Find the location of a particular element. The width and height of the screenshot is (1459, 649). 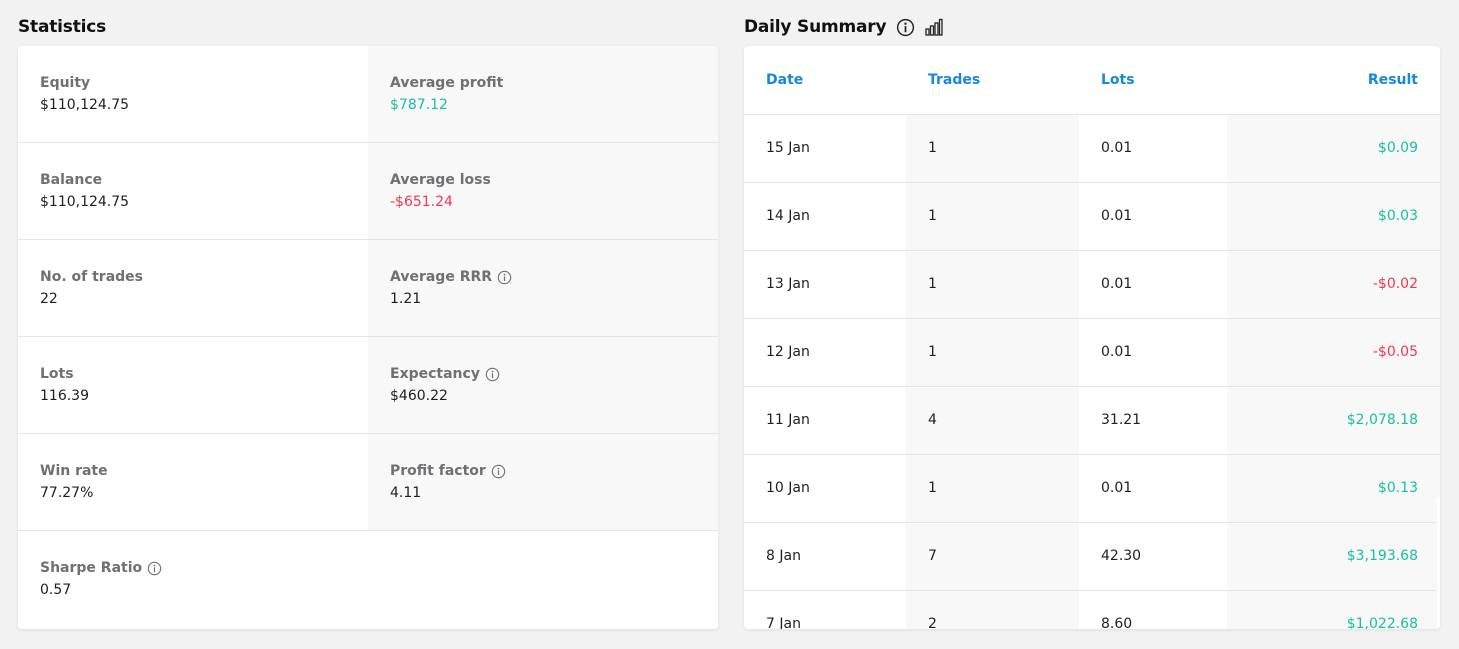

table-row: 7 Jan 2 8.60 $1,022.68 is located at coordinates (1092, 609).